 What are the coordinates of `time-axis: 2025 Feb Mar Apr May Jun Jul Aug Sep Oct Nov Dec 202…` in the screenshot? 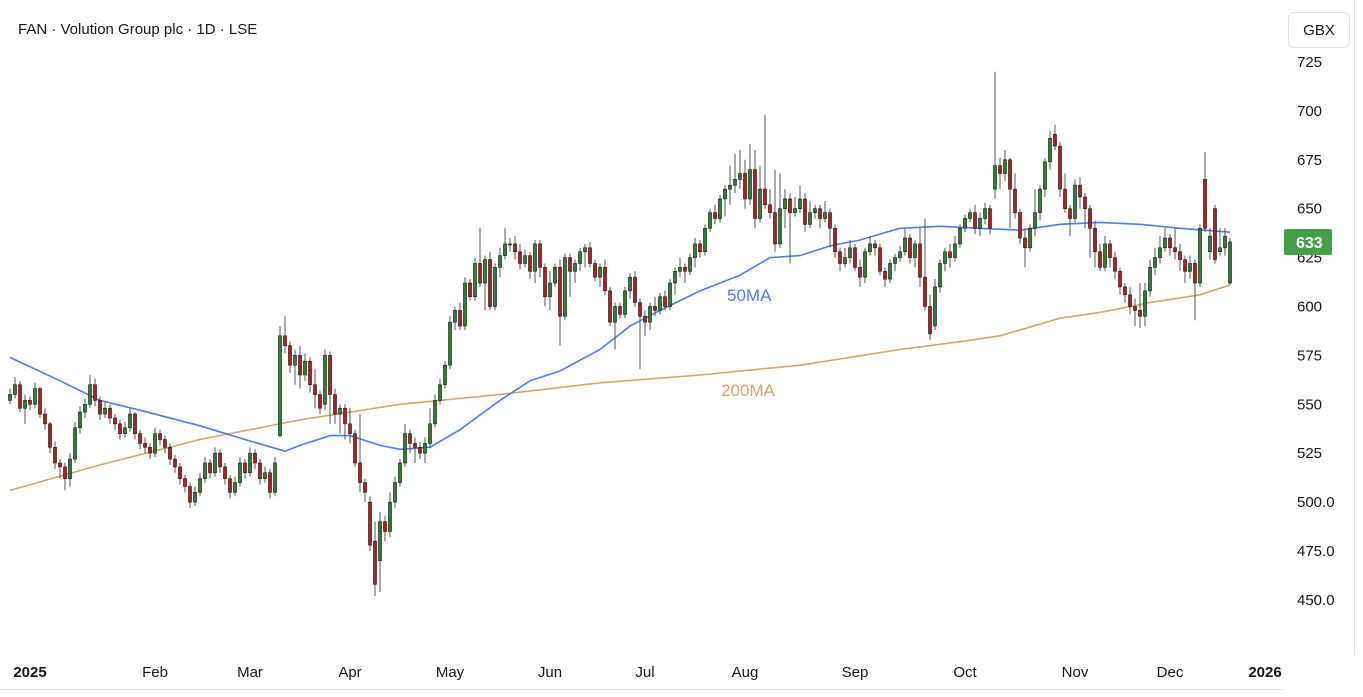 It's located at (688, 676).